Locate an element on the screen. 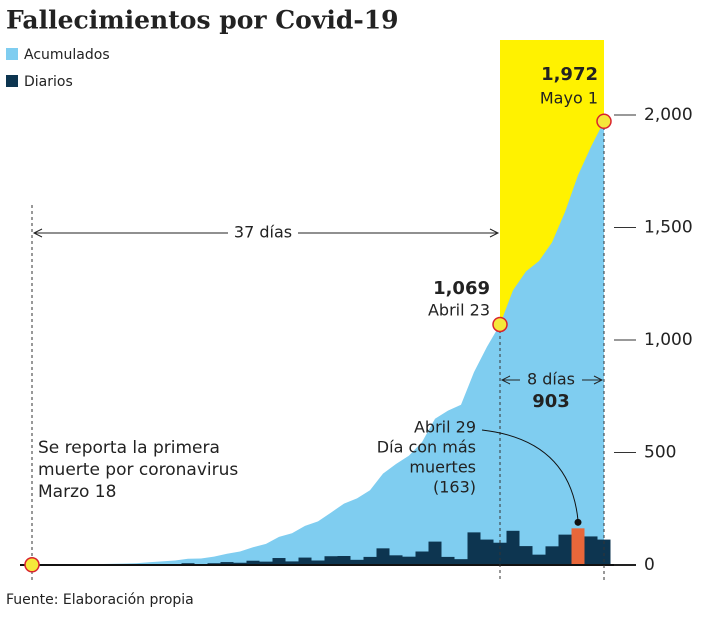 The height and width of the screenshot is (624, 704). annotation-date: Mayo 1 is located at coordinates (569, 98).